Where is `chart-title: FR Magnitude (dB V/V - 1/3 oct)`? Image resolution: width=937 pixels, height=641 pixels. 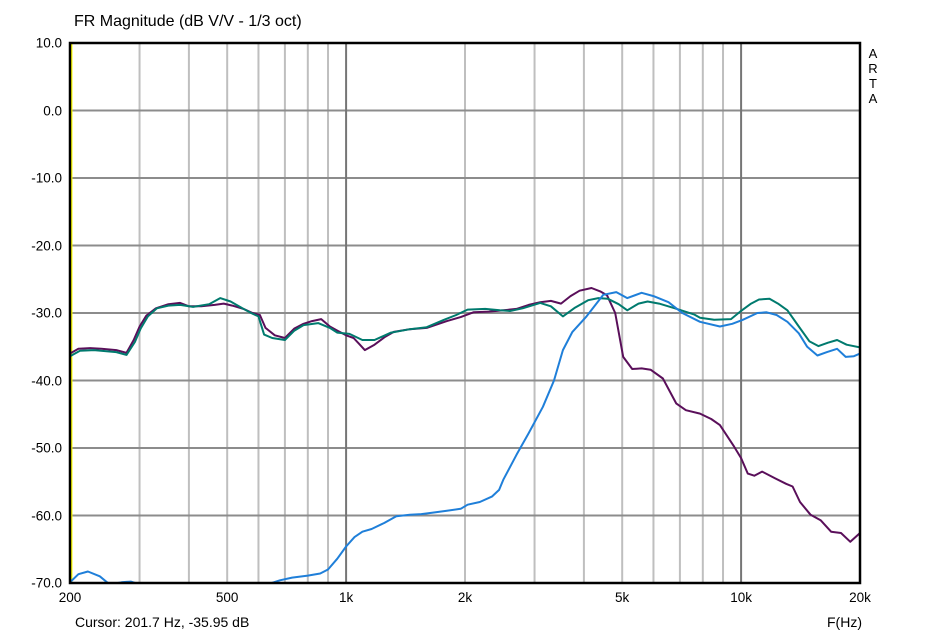 chart-title: FR Magnitude (dB V/V - 1/3 oct) is located at coordinates (188, 21).